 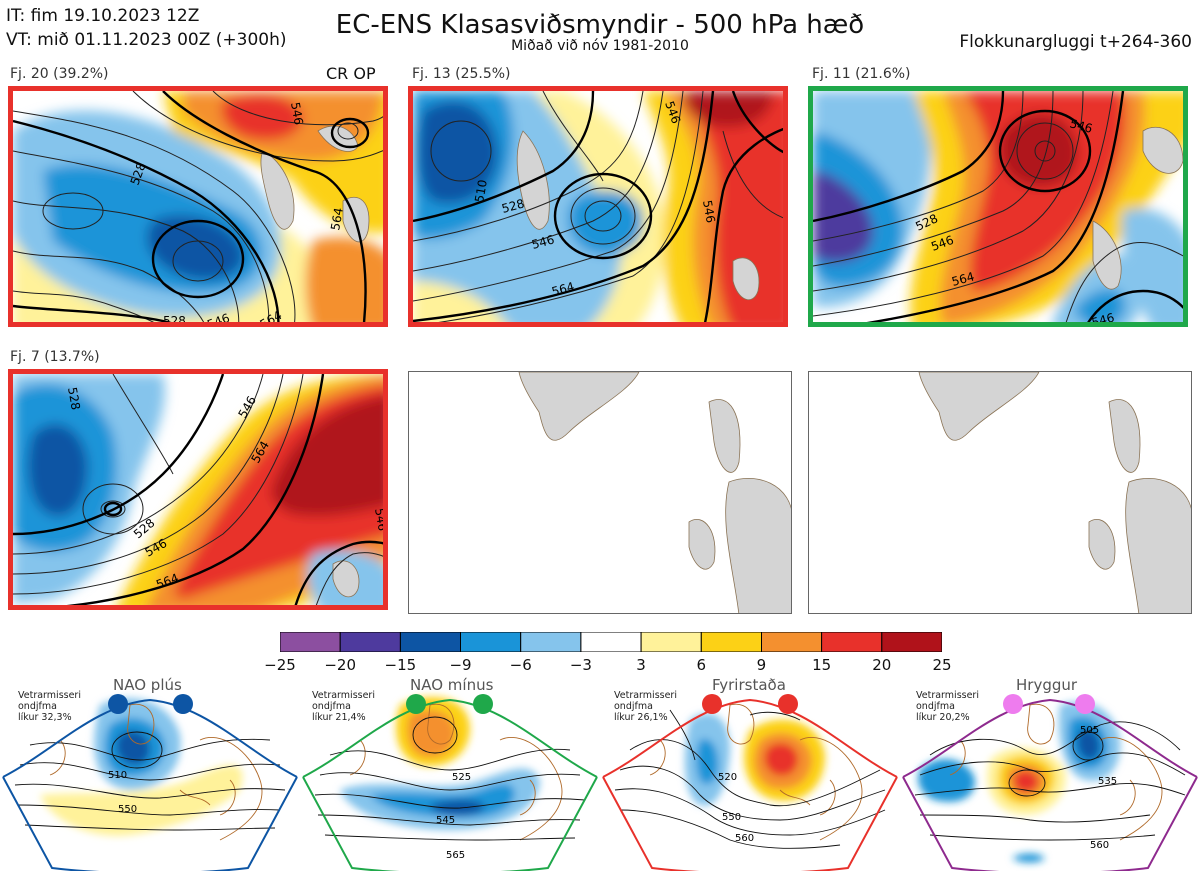 I want to click on regime-map-nao-minus: 525 545 565, so click(x=450, y=777).